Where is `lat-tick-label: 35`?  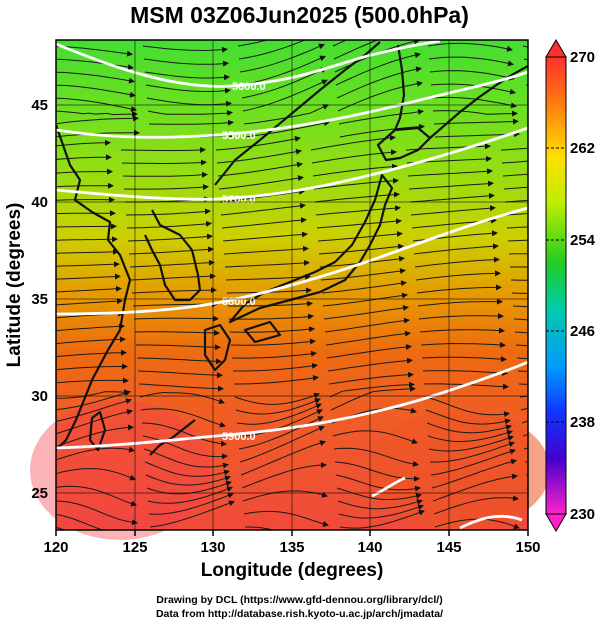
lat-tick-label: 35 is located at coordinates (39, 299).